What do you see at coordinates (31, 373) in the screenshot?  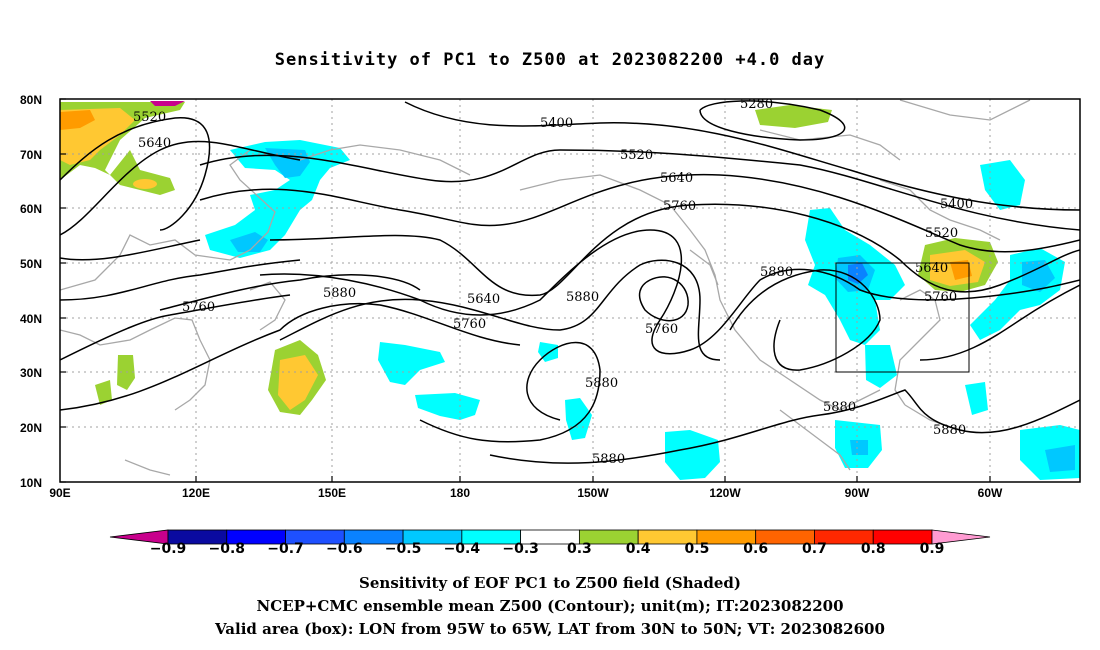 I see `lat-tick-label: 30N` at bounding box center [31, 373].